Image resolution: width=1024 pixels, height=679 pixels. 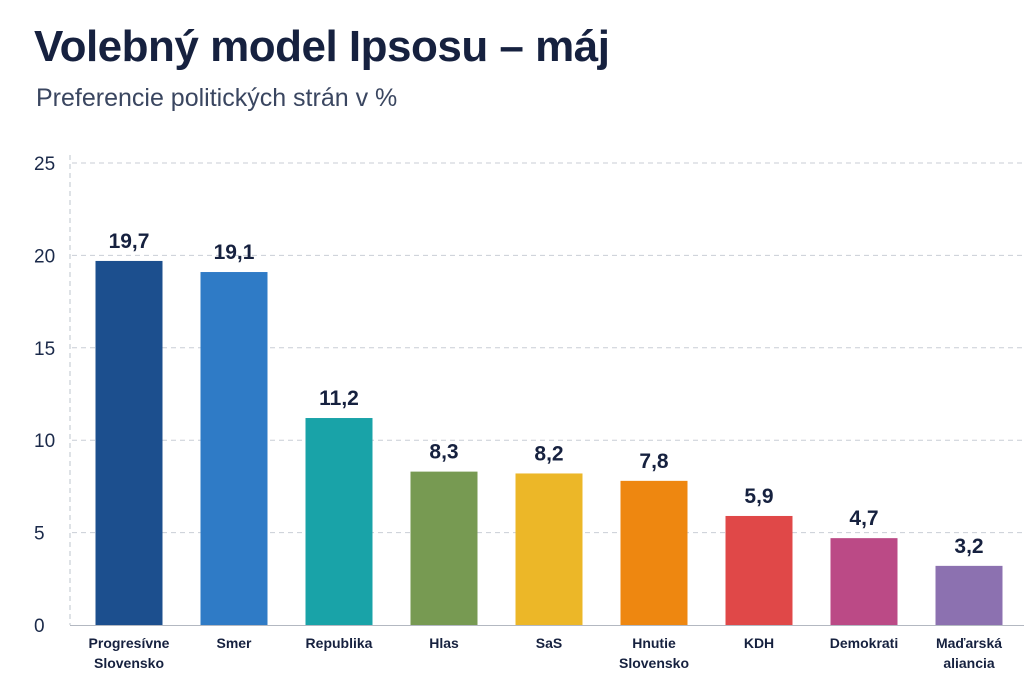 What do you see at coordinates (129, 241) in the screenshot?
I see `data-label: 19,7` at bounding box center [129, 241].